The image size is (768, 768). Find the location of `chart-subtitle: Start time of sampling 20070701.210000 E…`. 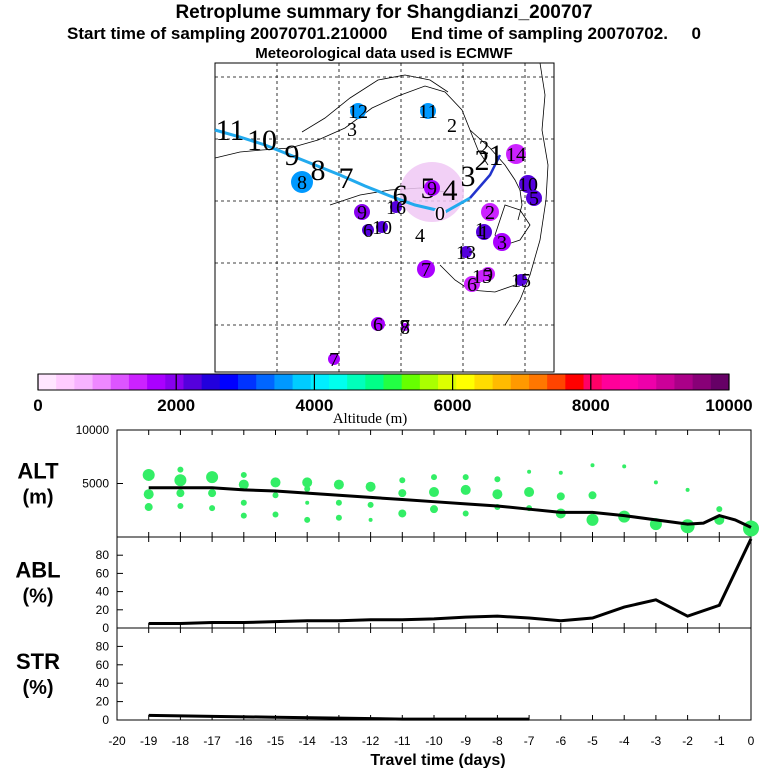

chart-subtitle: Start time of sampling 20070701.210000 E… is located at coordinates (383, 33).